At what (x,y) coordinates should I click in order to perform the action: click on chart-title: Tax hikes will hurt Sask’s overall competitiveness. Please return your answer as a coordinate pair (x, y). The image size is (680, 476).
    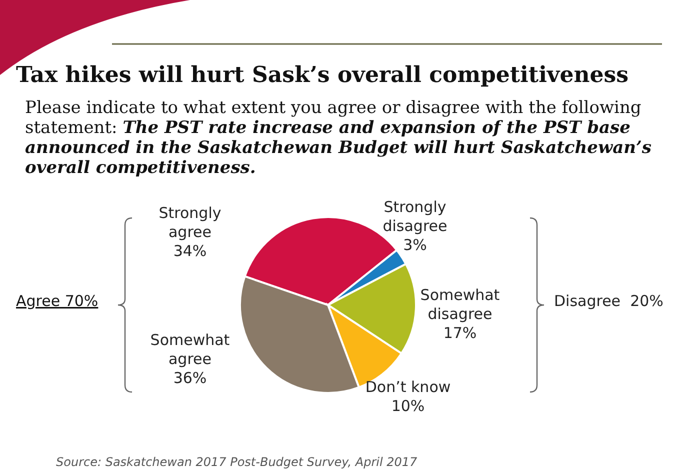
    Looking at the image, I should click on (322, 75).